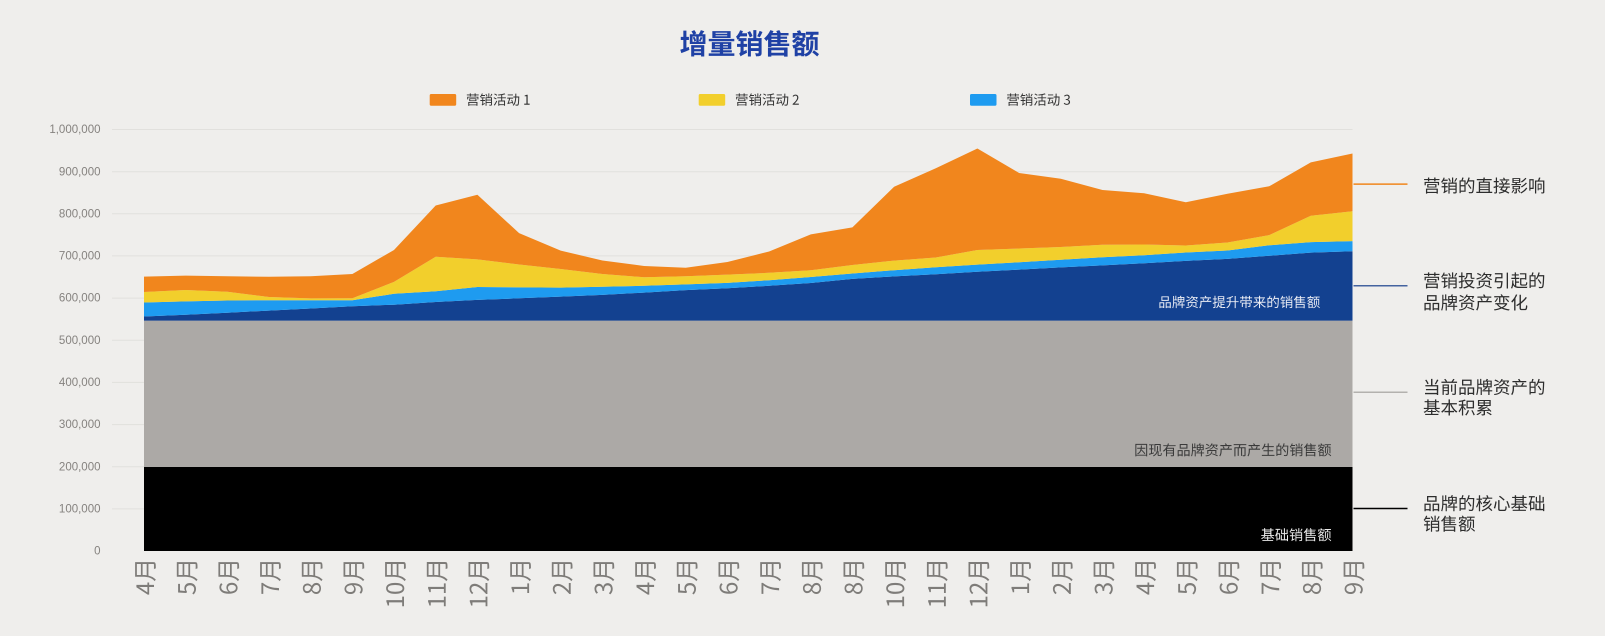  Describe the element at coordinates (80, 341) in the screenshot. I see `svg-text: 500,000` at that location.